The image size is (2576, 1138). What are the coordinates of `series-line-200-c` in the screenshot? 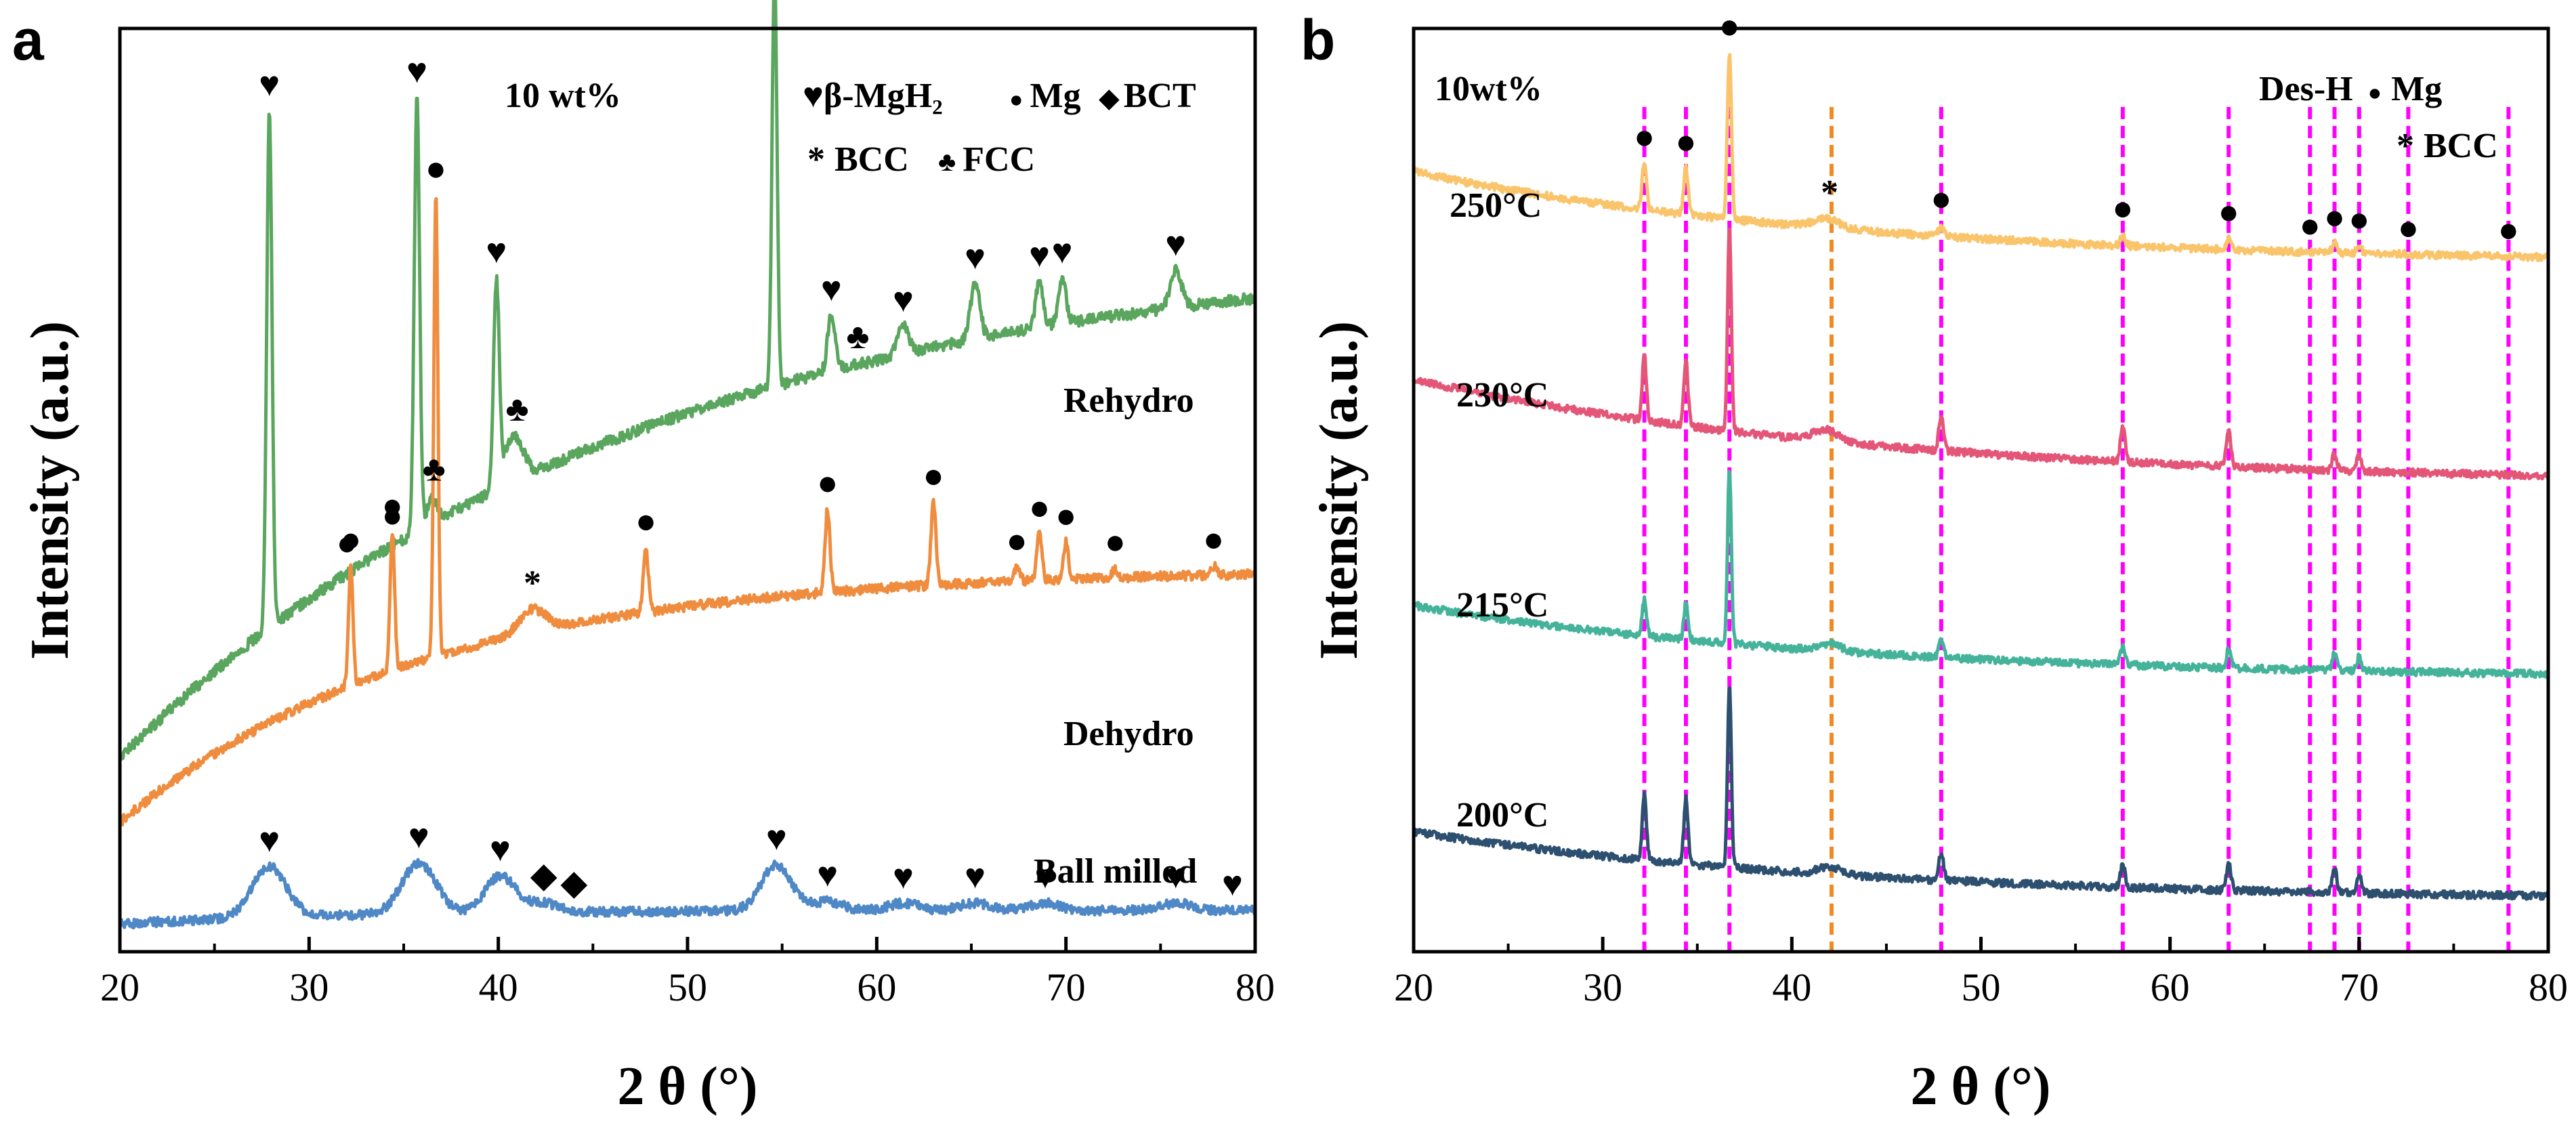 It's located at (1981, 794).